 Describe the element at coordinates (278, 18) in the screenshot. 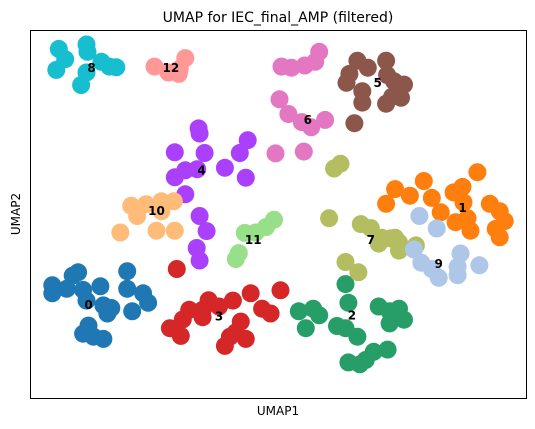

I see `chart-title: UMAP for IEC_final_AMP (filtered)` at that location.